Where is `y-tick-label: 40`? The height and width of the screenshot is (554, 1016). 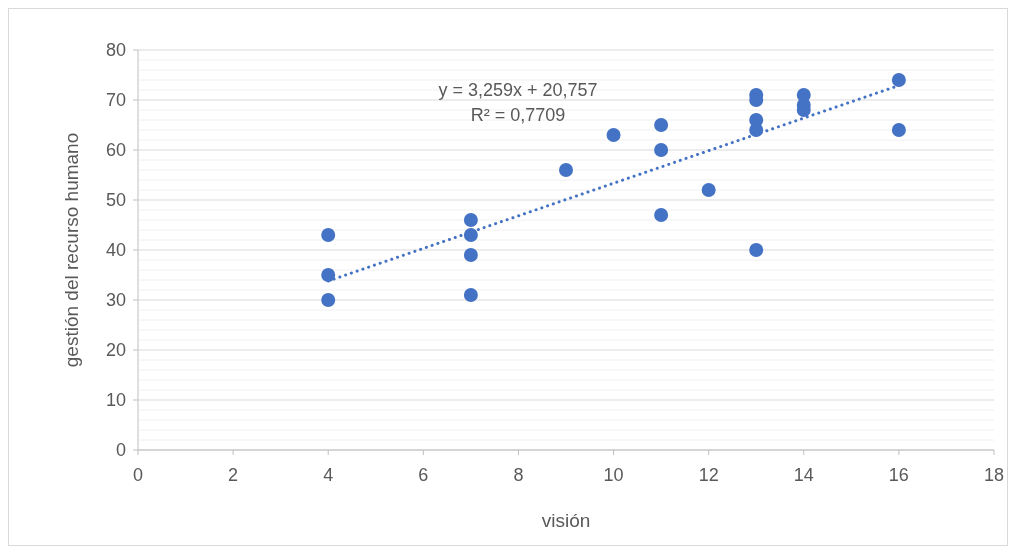
y-tick-label: 40 is located at coordinates (115, 250).